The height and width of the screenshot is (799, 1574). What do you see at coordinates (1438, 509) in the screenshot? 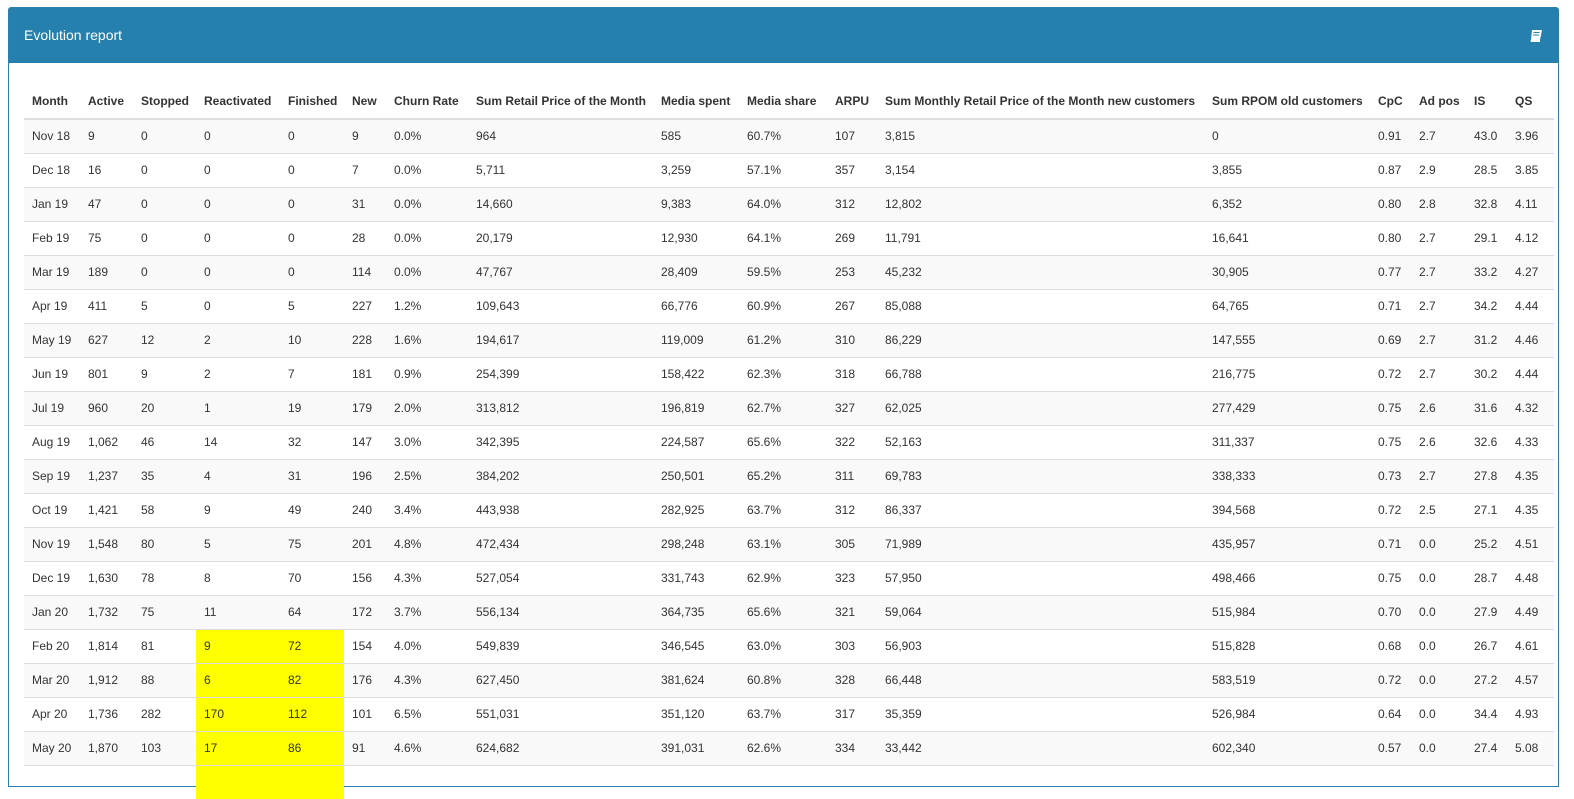
I see `table-cell: 2.5` at bounding box center [1438, 509].